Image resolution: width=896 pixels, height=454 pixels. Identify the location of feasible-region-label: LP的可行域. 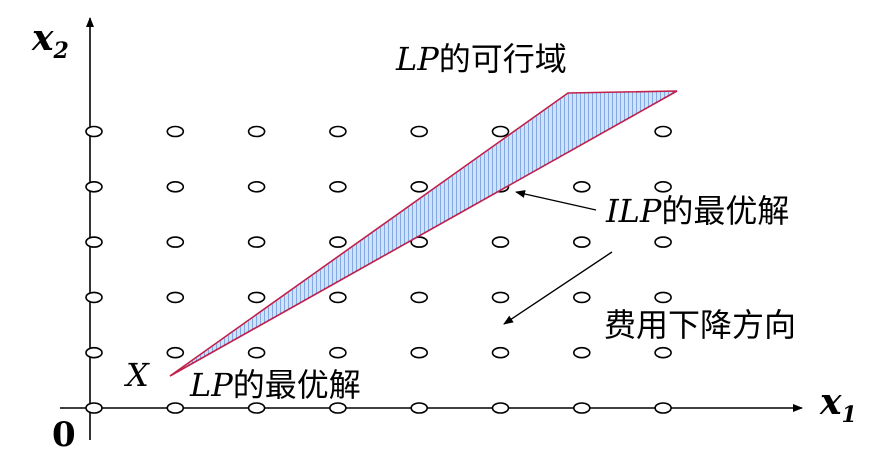
(481, 59).